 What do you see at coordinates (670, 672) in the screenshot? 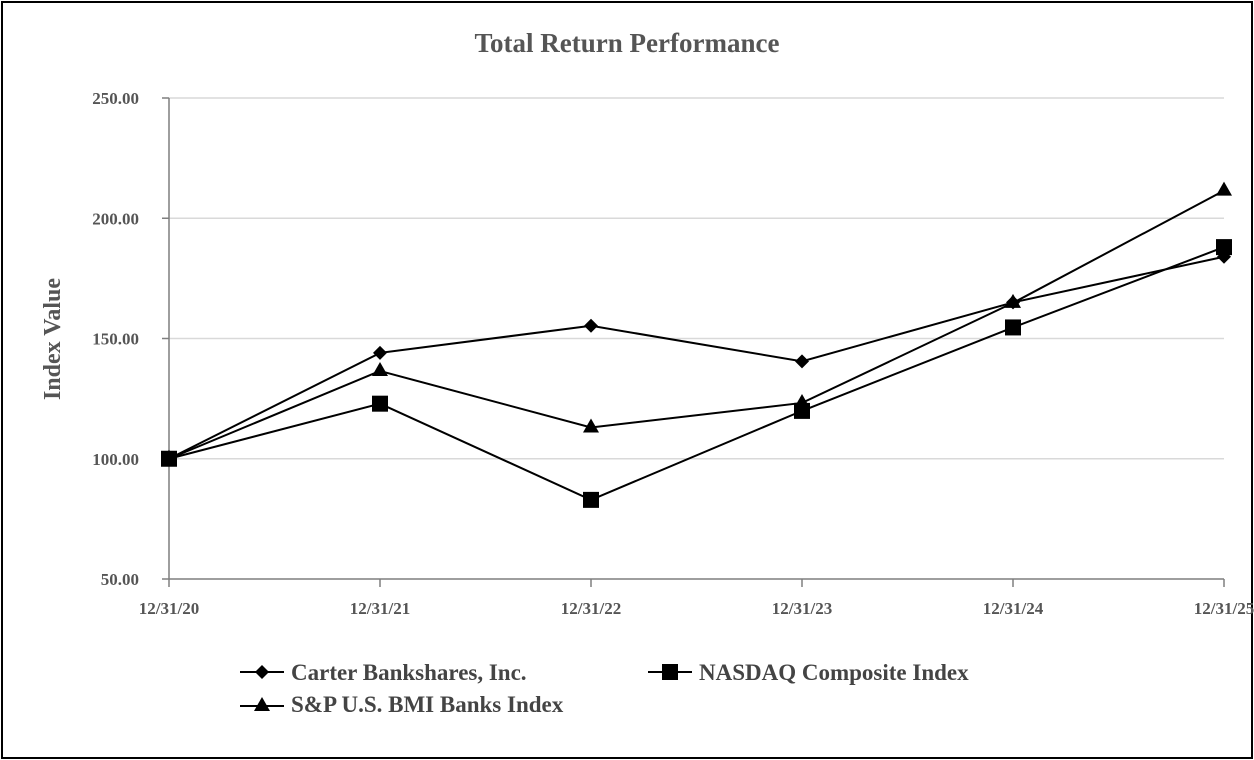
I see `legend-square-marker` at bounding box center [670, 672].